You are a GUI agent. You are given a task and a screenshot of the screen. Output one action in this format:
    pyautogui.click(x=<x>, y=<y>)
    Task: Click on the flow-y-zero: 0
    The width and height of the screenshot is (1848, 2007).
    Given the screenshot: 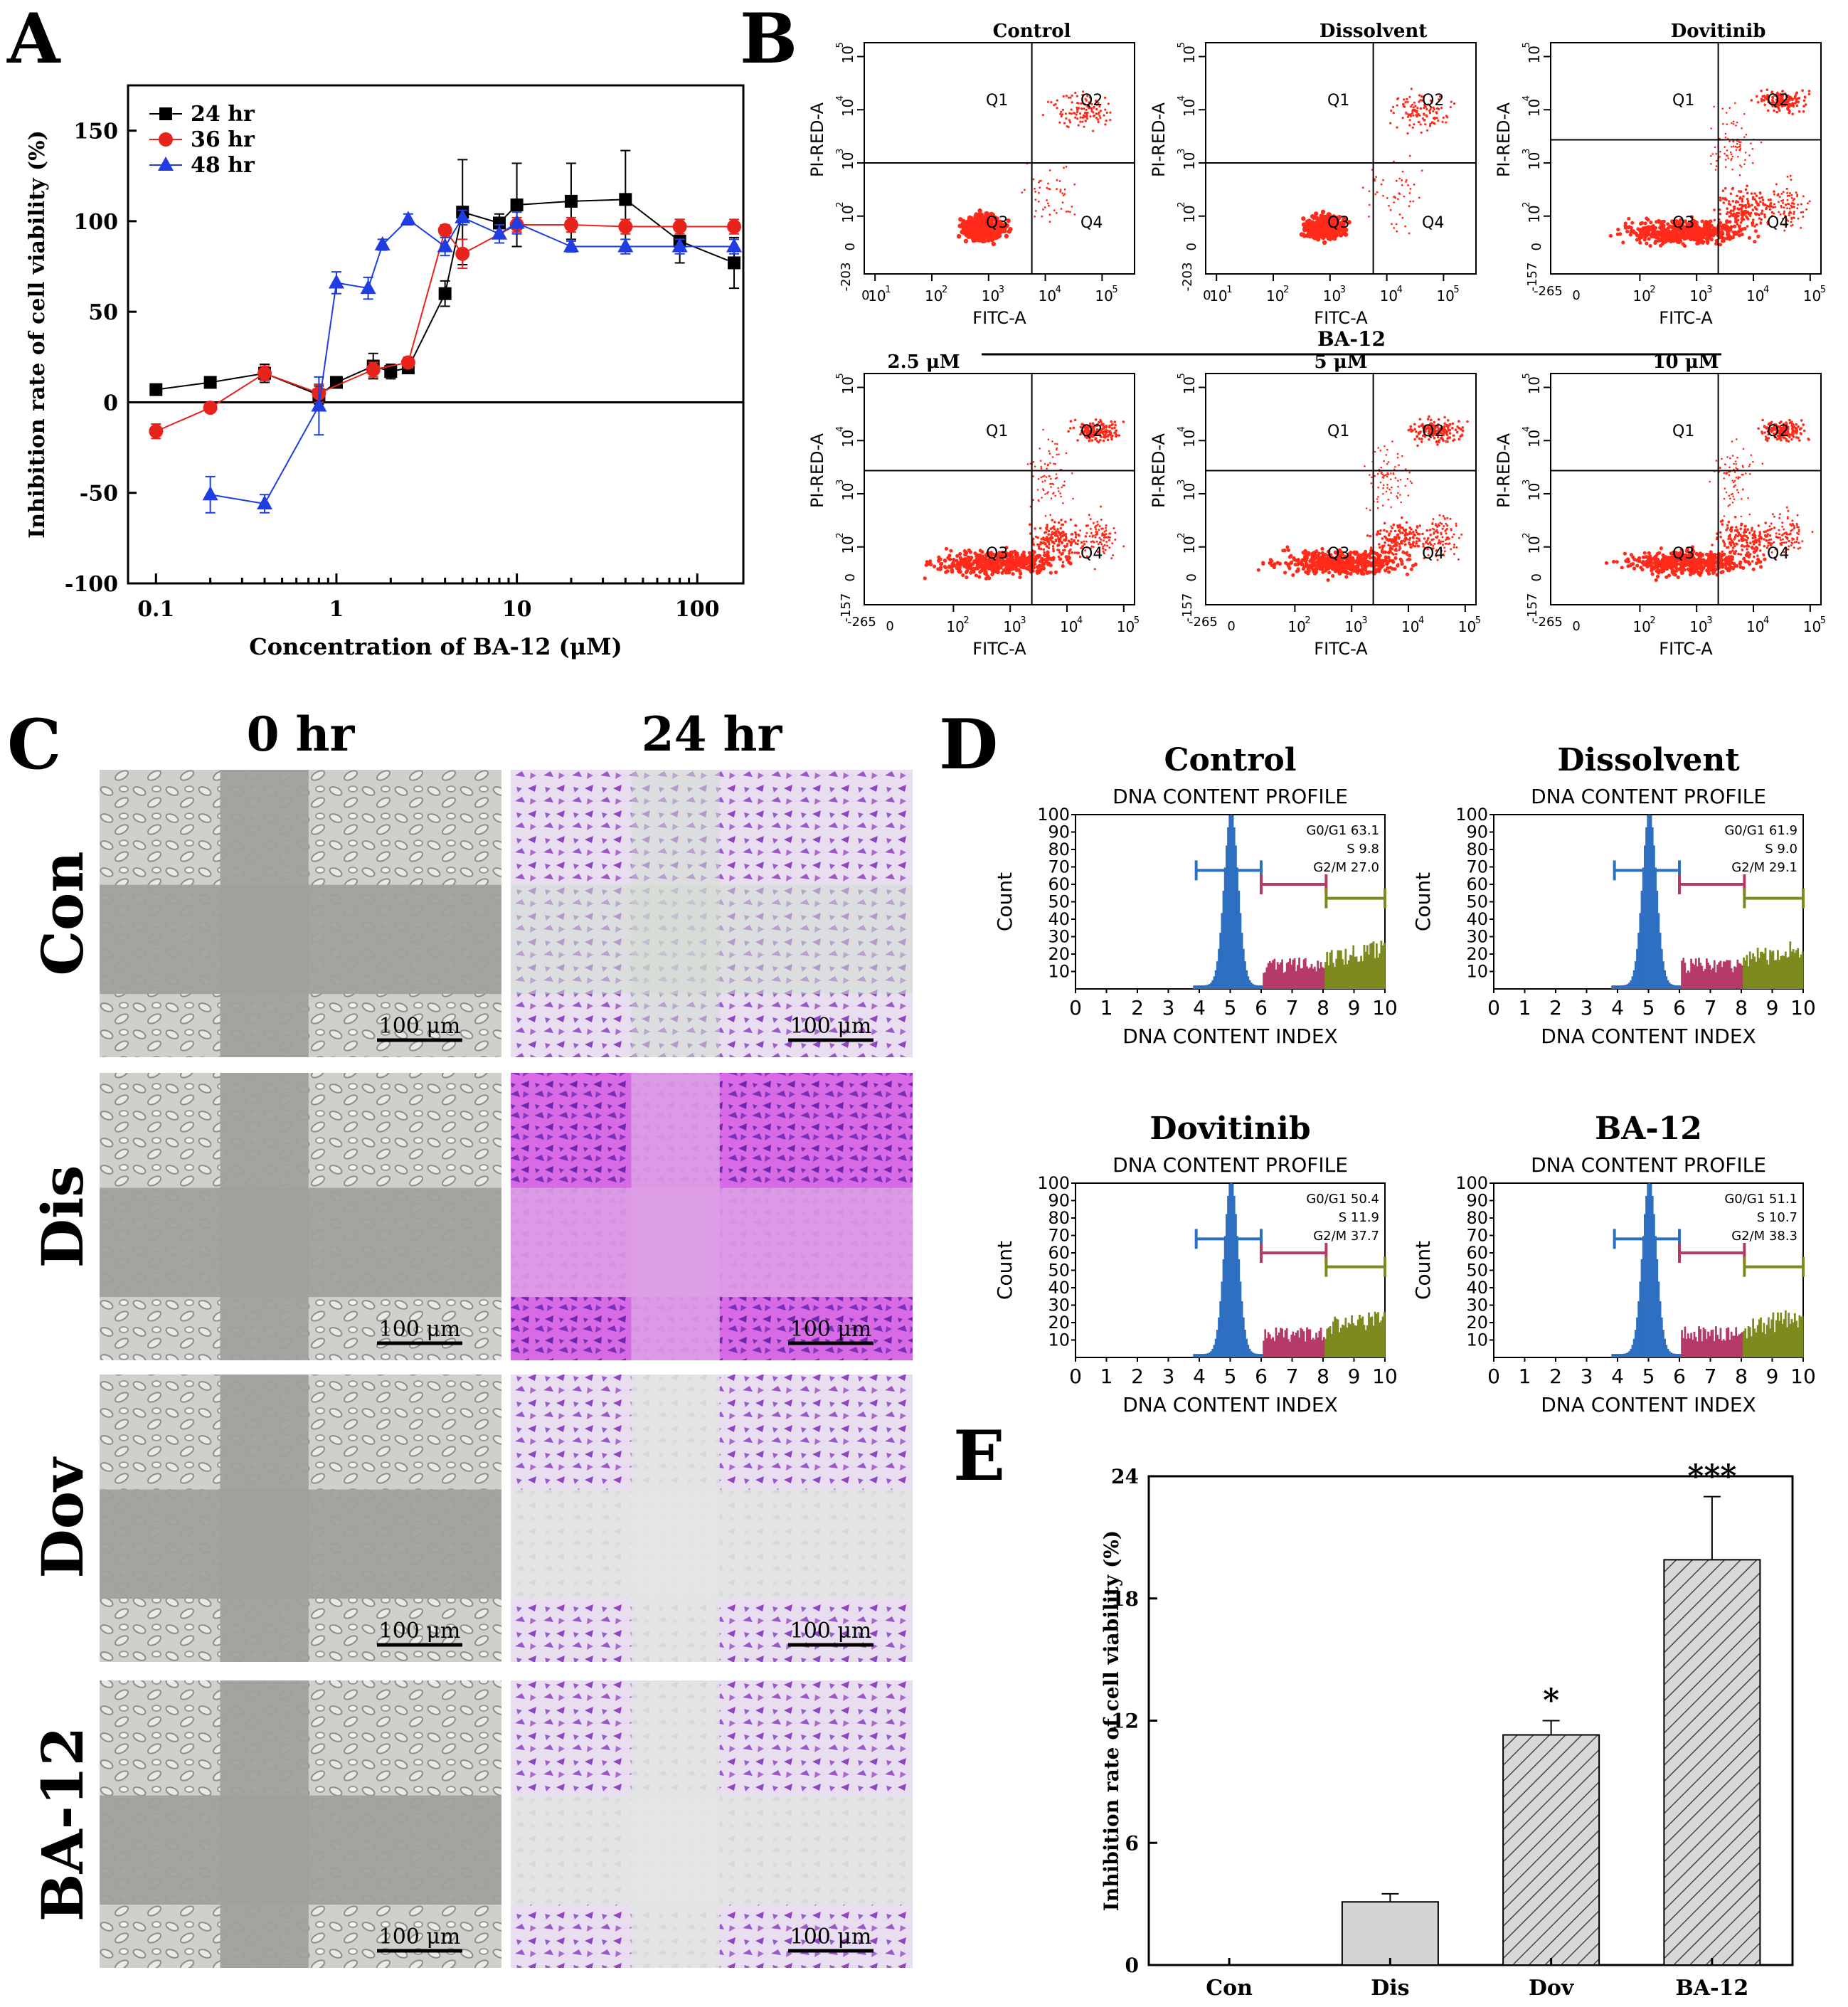 What is the action you would take?
    pyautogui.click(x=1536, y=246)
    